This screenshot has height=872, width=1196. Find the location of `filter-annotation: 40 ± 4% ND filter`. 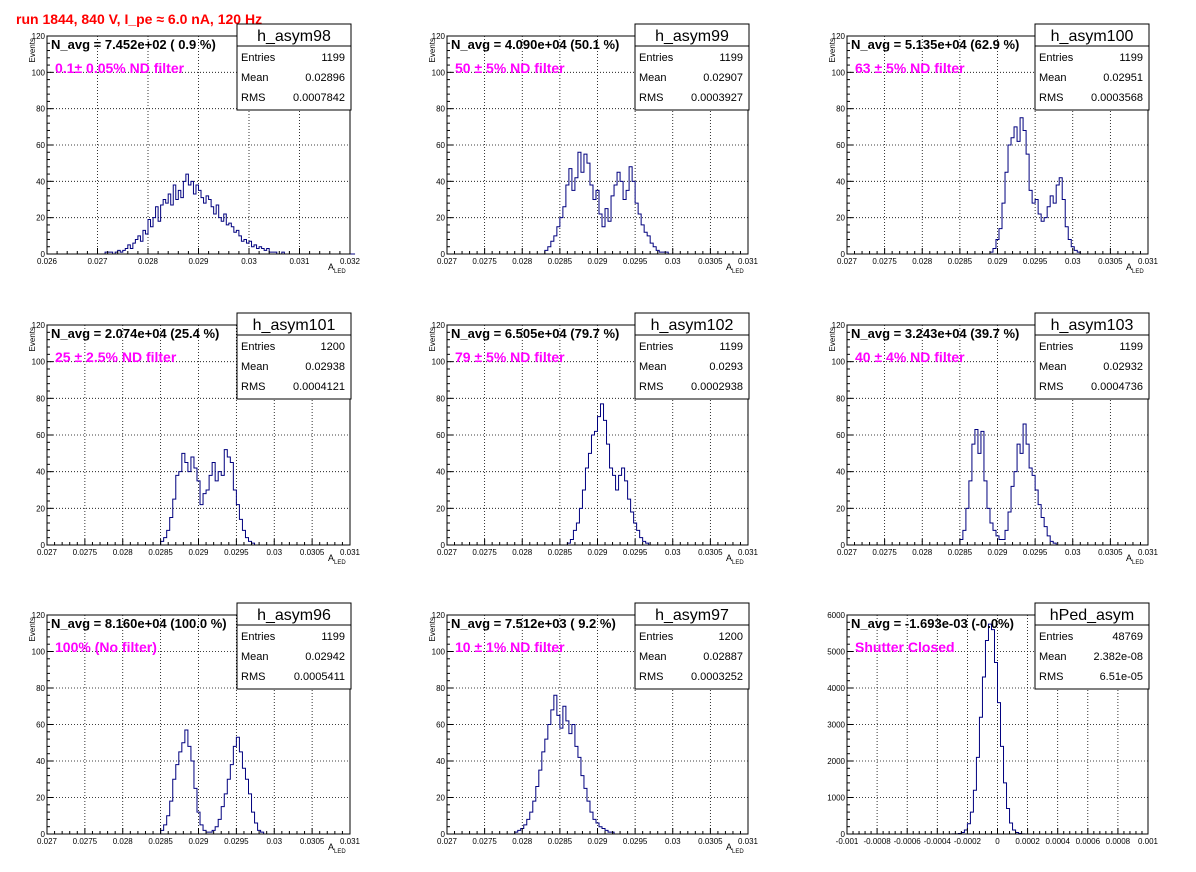

filter-annotation: 40 ± 4% ND filter is located at coordinates (910, 357).